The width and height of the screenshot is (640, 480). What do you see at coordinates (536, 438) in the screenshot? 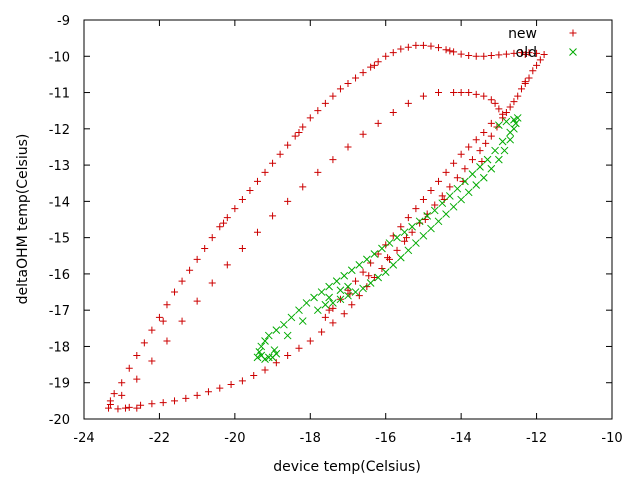
I see `x-tick-label: -12` at bounding box center [536, 438].